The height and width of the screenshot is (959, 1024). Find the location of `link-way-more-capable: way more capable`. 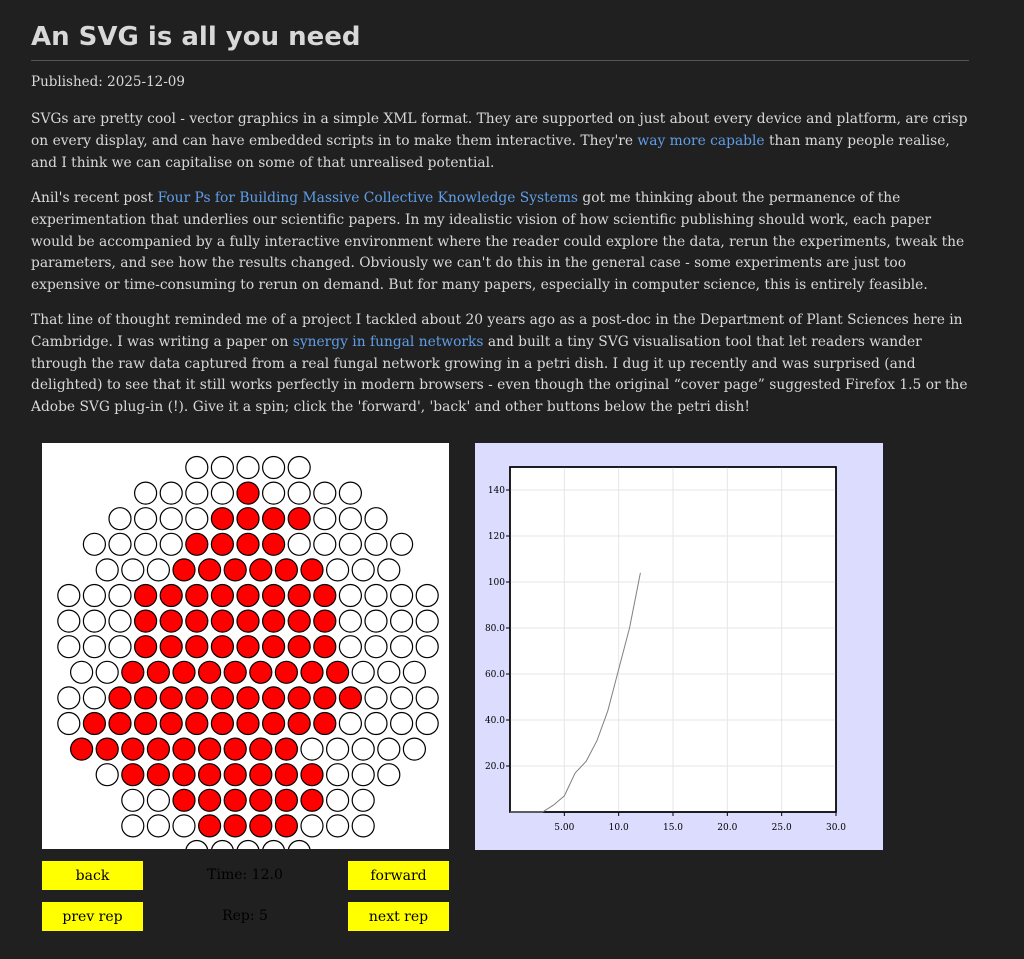

link-way-more-capable: way more capable is located at coordinates (701, 140).